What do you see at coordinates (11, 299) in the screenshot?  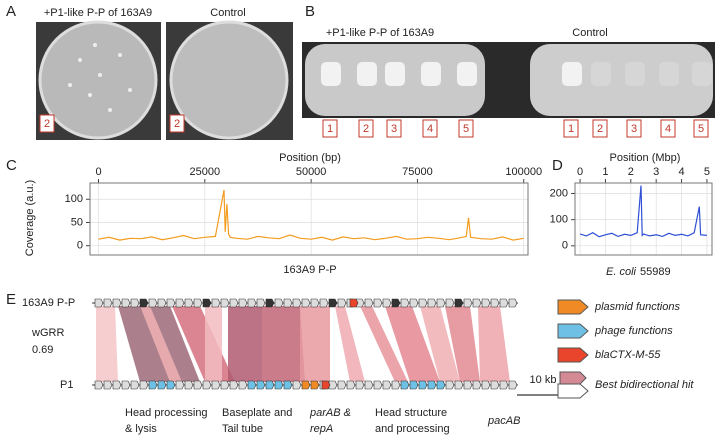 I see `panel-label: E` at bounding box center [11, 299].